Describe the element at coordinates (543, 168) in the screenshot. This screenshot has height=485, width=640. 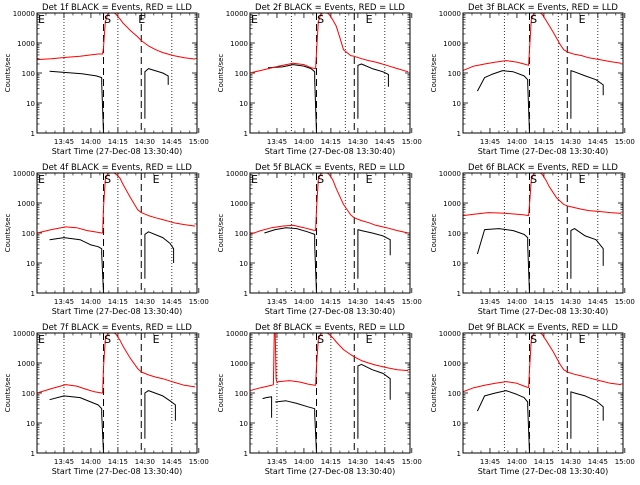
I see `panel-title: Det 6f BLACK = Events, RED = LLD` at that location.